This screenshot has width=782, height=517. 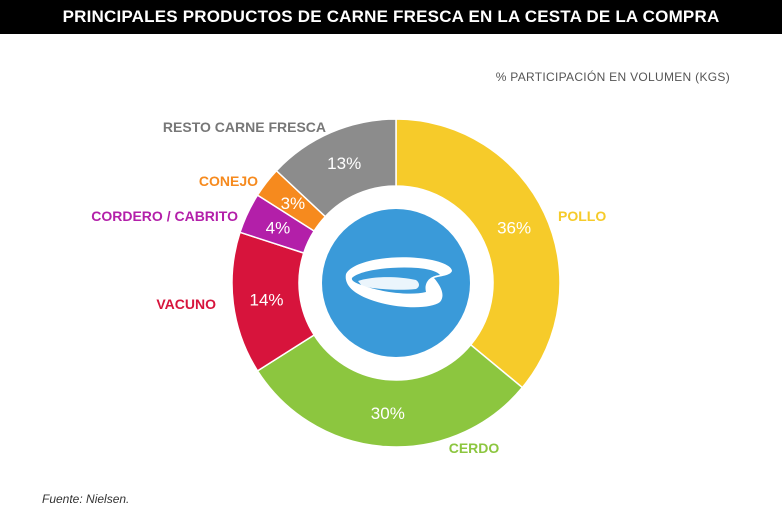 I want to click on category-label: CERDO, so click(x=474, y=448).